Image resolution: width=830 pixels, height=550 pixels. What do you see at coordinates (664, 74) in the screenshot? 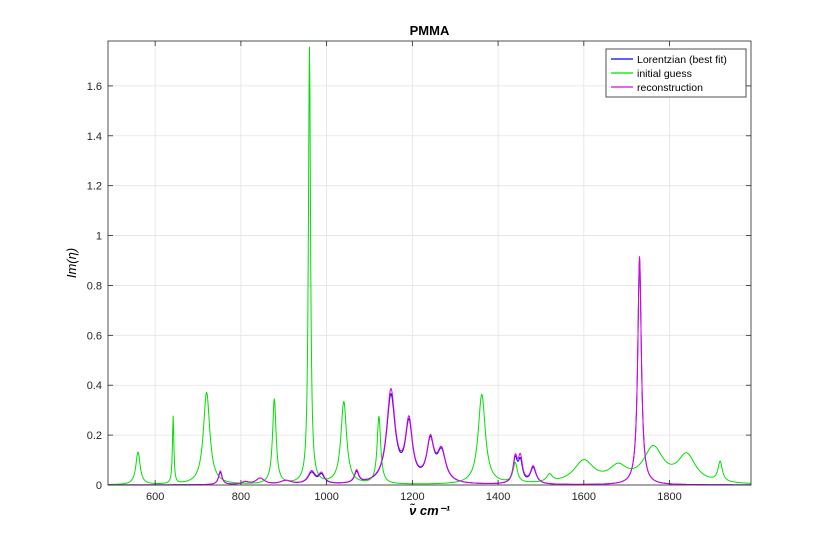
I see `legend-label: initial guess` at bounding box center [664, 74].